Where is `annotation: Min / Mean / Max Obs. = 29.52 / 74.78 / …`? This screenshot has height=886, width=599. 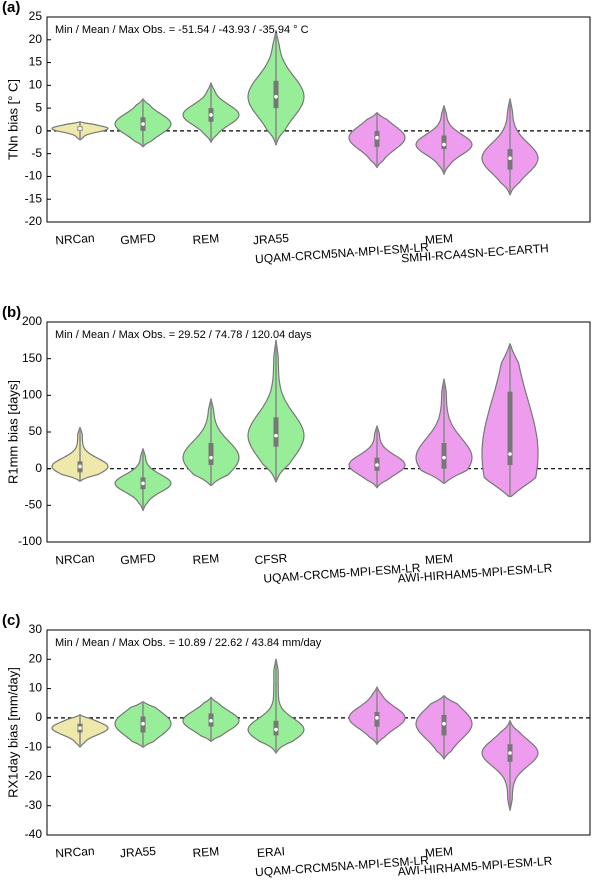
annotation: Min / Mean / Max Obs. = 29.52 / 74.78 / … is located at coordinates (183, 335).